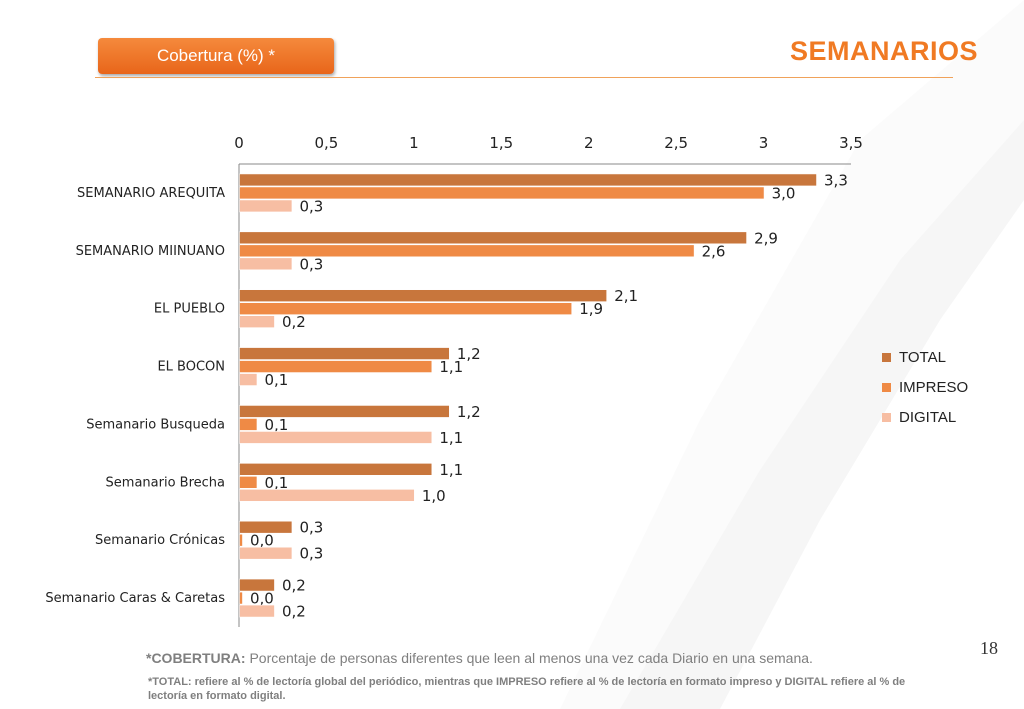 The image size is (1024, 709). Describe the element at coordinates (591, 309) in the screenshot. I see `data-label: 1,9` at that location.